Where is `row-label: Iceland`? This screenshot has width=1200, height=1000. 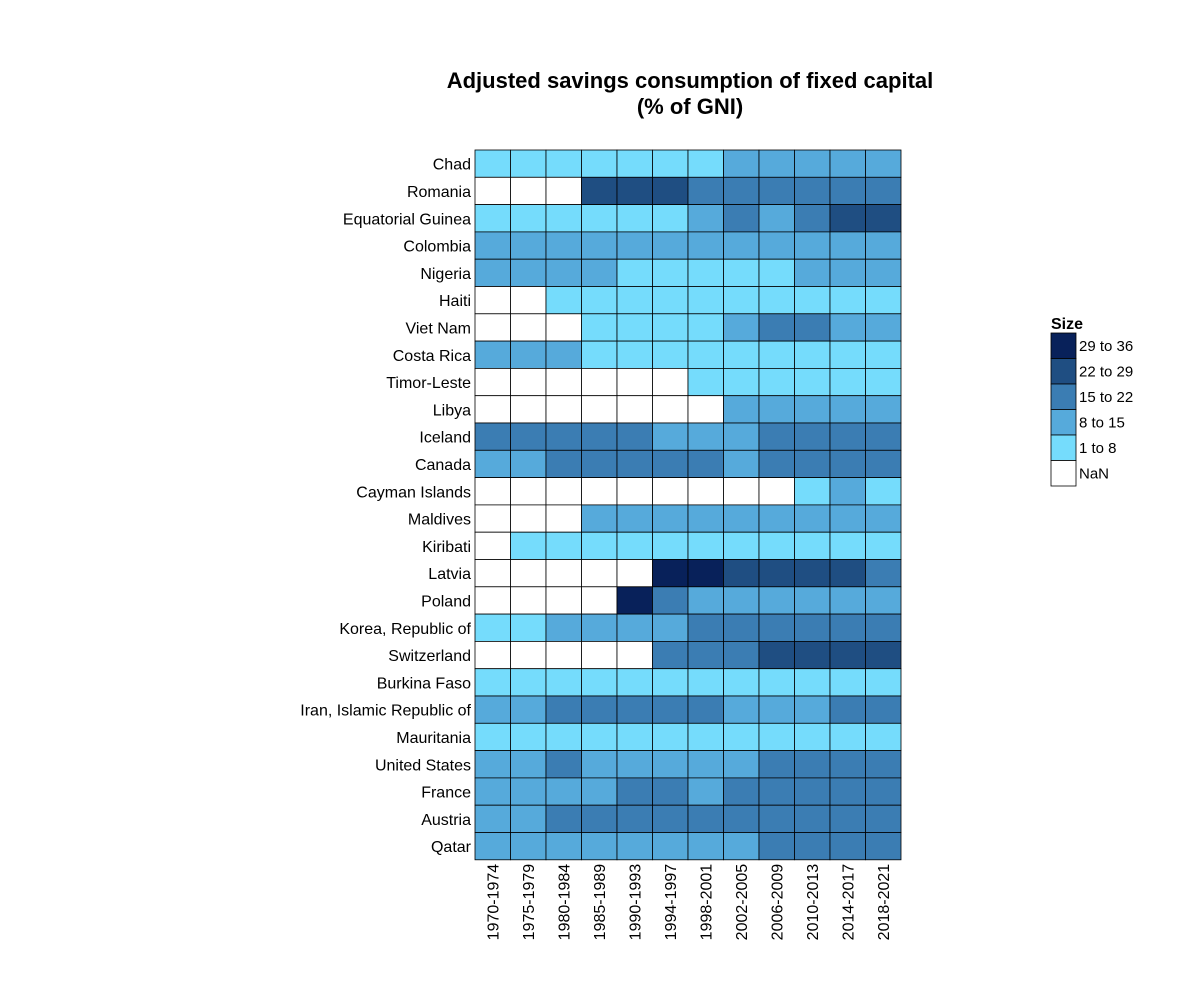 row-label: Iceland is located at coordinates (445, 438).